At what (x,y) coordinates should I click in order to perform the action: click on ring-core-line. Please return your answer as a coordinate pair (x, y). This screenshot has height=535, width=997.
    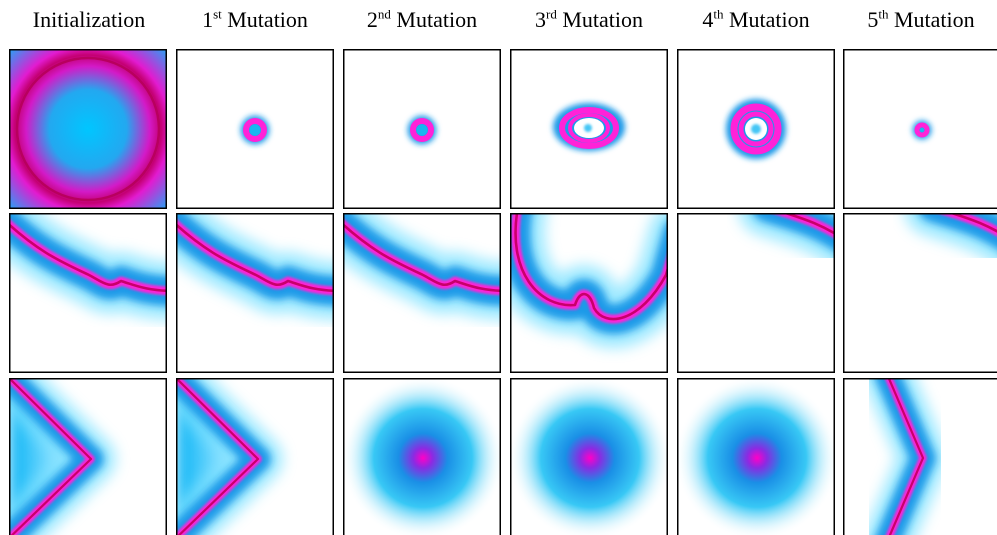
    Looking at the image, I should click on (88, 129).